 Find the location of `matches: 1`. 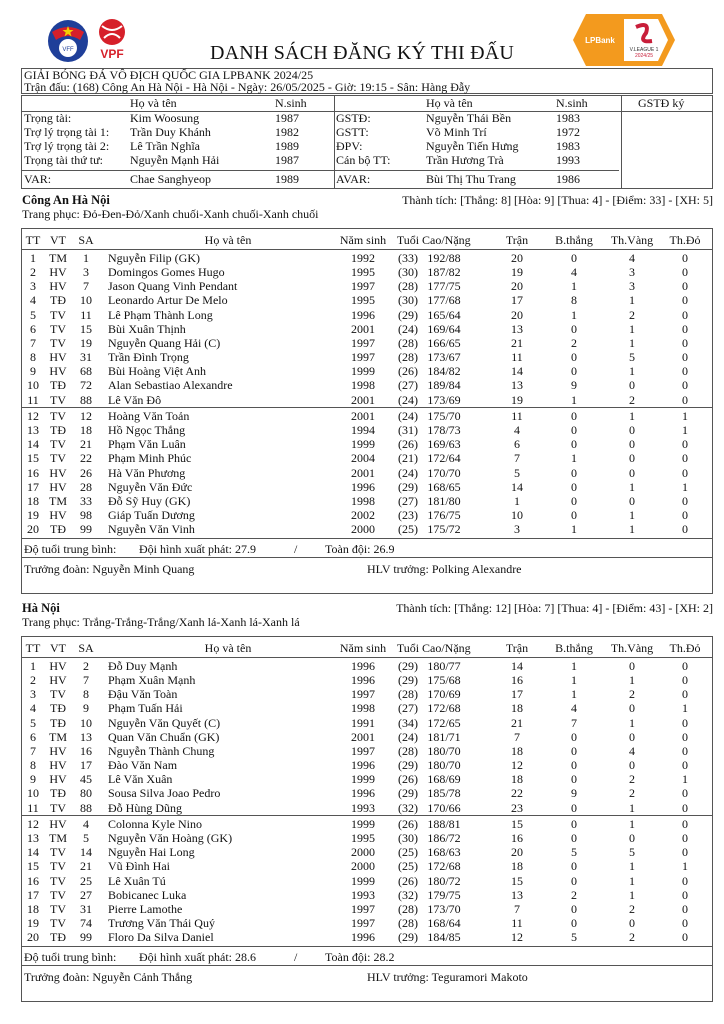

matches: 1 is located at coordinates (517, 500).